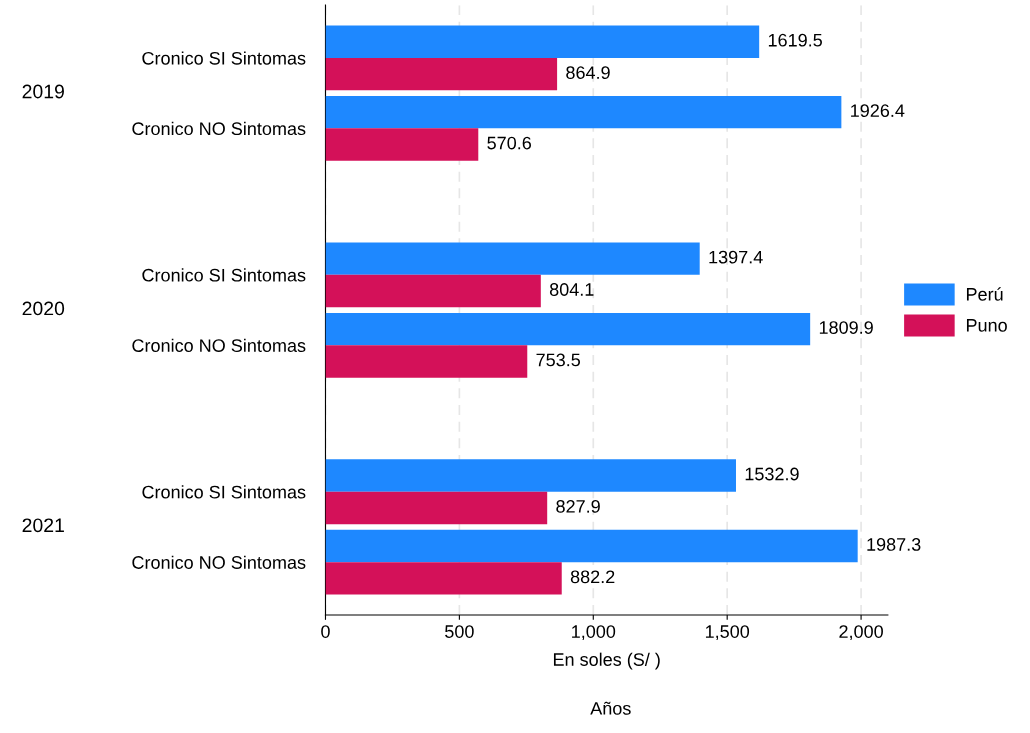 The width and height of the screenshot is (1030, 733). Describe the element at coordinates (610, 708) in the screenshot. I see `text: Años` at that location.